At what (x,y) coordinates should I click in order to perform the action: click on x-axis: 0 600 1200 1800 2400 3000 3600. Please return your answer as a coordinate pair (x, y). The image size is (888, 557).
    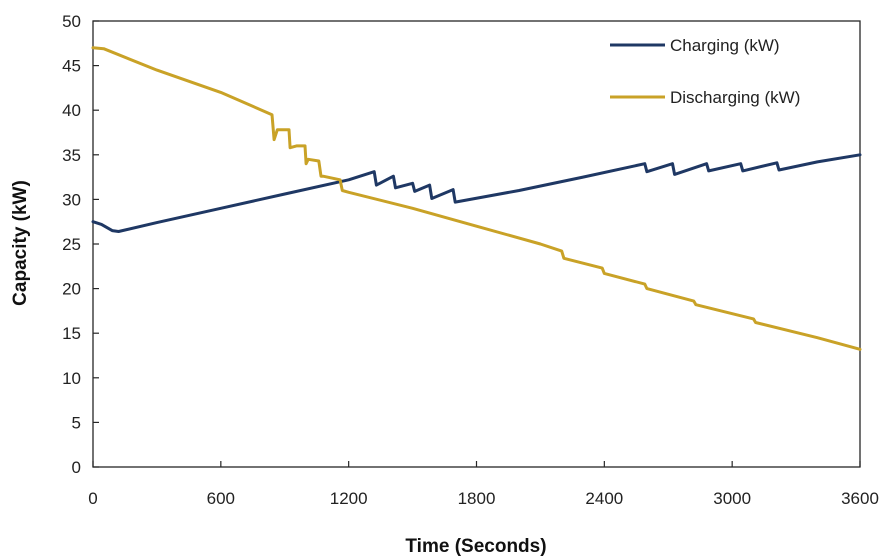
    Looking at the image, I should click on (483, 484).